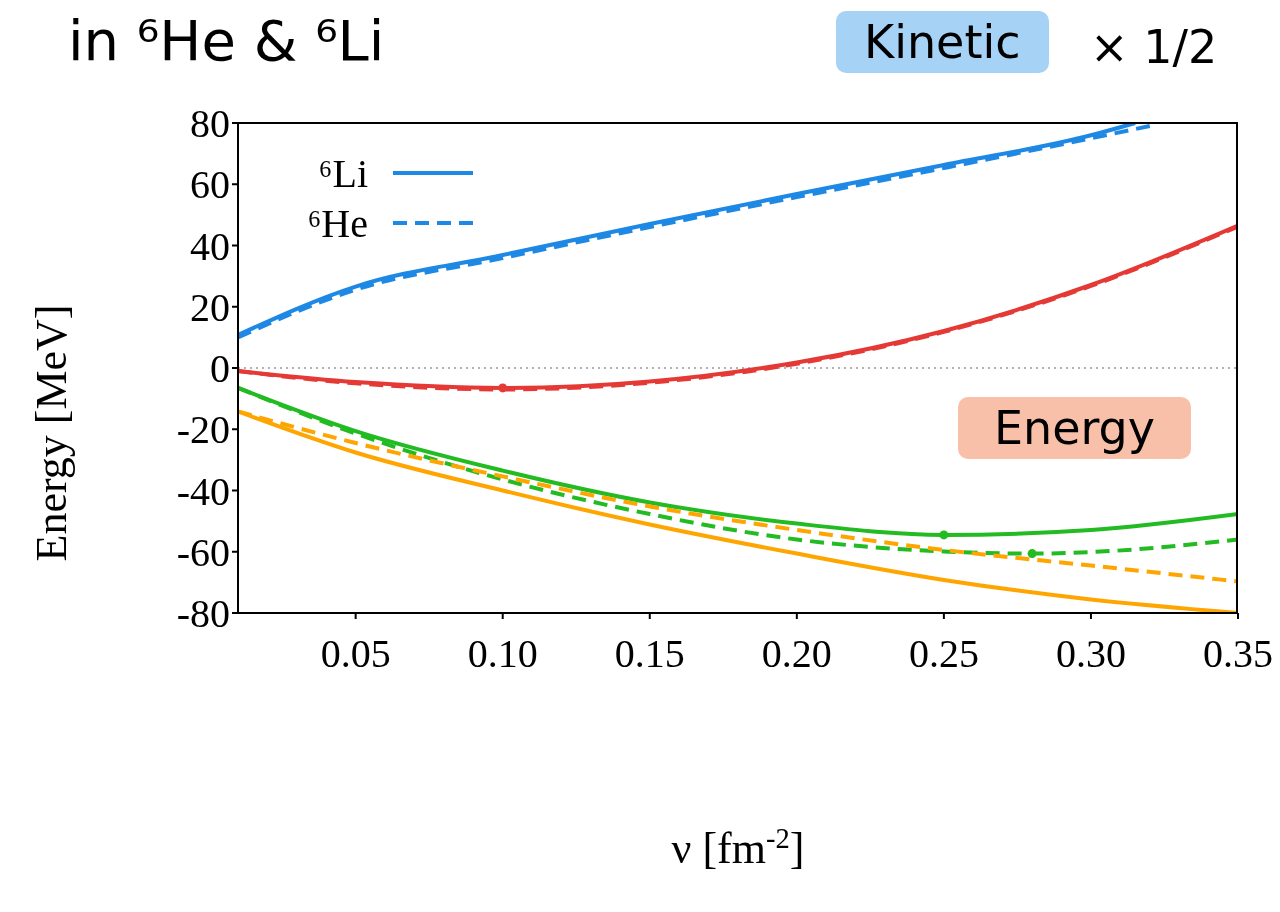  Describe the element at coordinates (942, 42) in the screenshot. I see `text: Kinetic` at that location.